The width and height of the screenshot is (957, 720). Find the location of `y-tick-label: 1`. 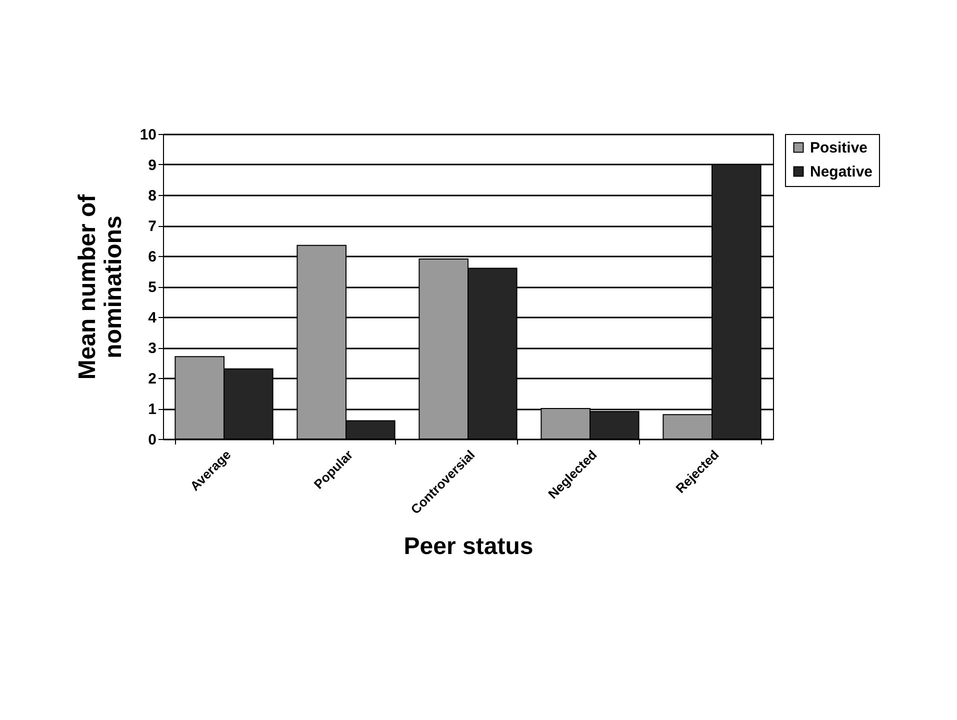

y-tick-label: 1 is located at coordinates (152, 409).